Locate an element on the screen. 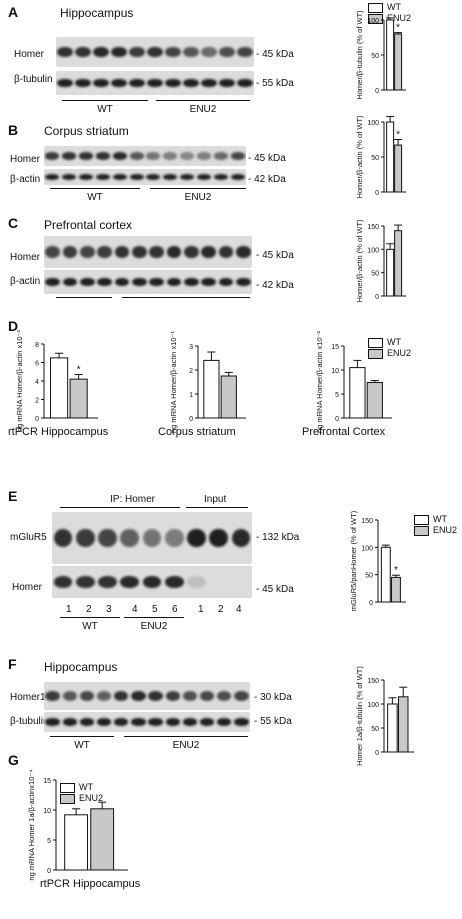  lane-number: 4 is located at coordinates (135, 609).